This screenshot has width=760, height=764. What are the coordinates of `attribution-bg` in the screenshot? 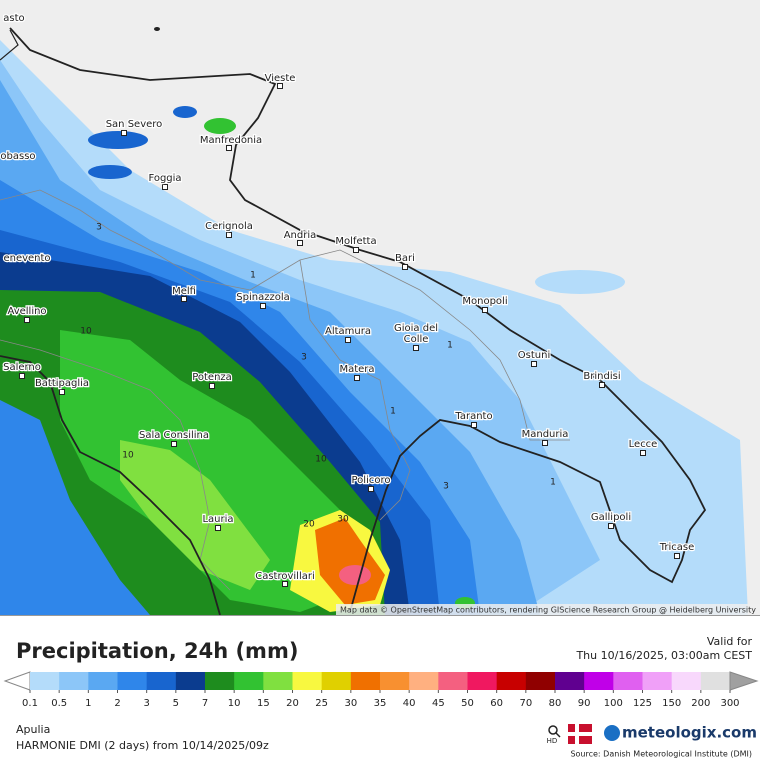 It's located at (548, 609).